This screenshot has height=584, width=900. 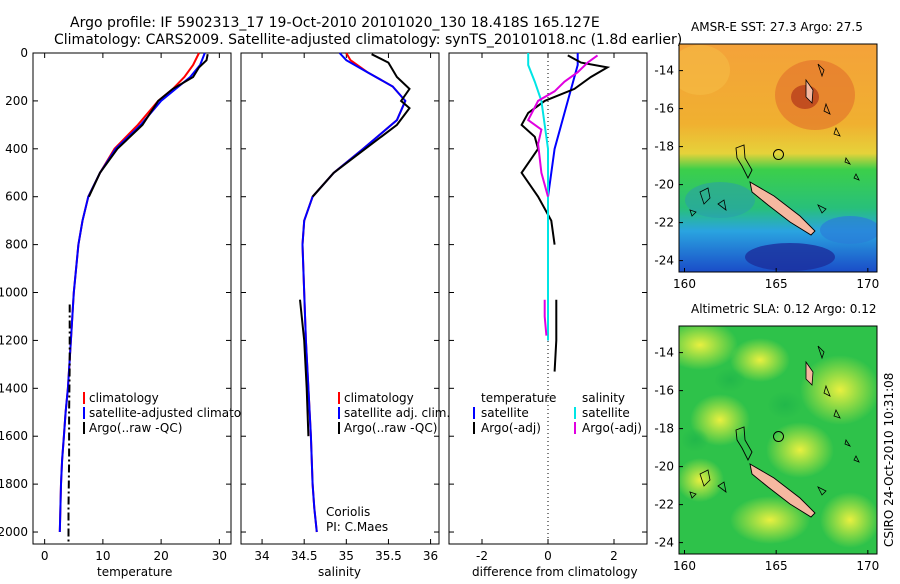 What do you see at coordinates (14, 388) in the screenshot?
I see `y-tick-label: 1400` at bounding box center [14, 388].